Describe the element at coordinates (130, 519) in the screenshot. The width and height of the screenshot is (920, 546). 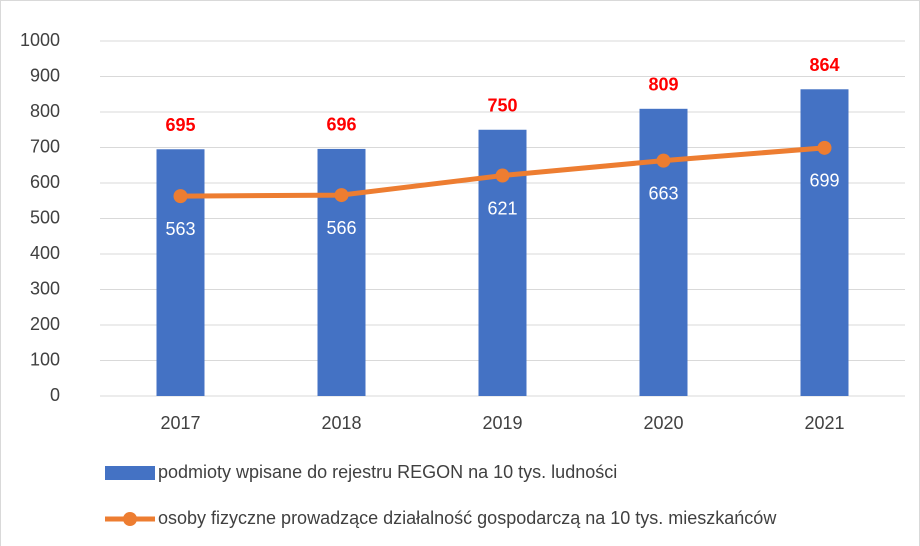
I see `legend-swatch-marker` at that location.